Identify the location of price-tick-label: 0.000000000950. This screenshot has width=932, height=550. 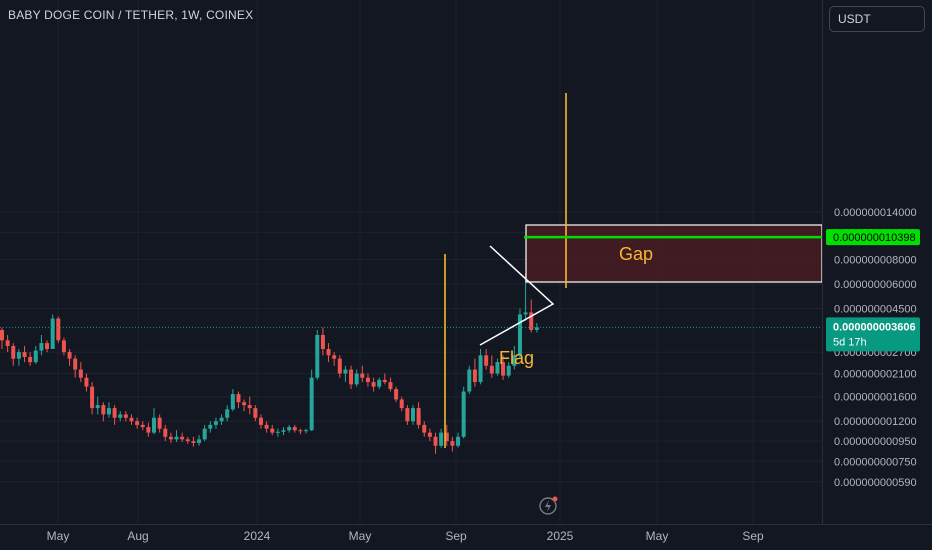
(875, 442).